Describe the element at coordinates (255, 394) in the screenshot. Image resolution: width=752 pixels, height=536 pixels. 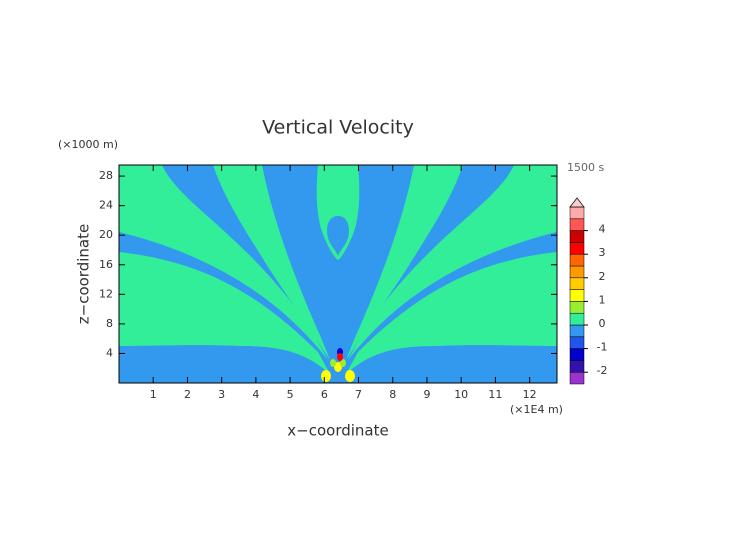
I see `x-tick-label: 4` at that location.